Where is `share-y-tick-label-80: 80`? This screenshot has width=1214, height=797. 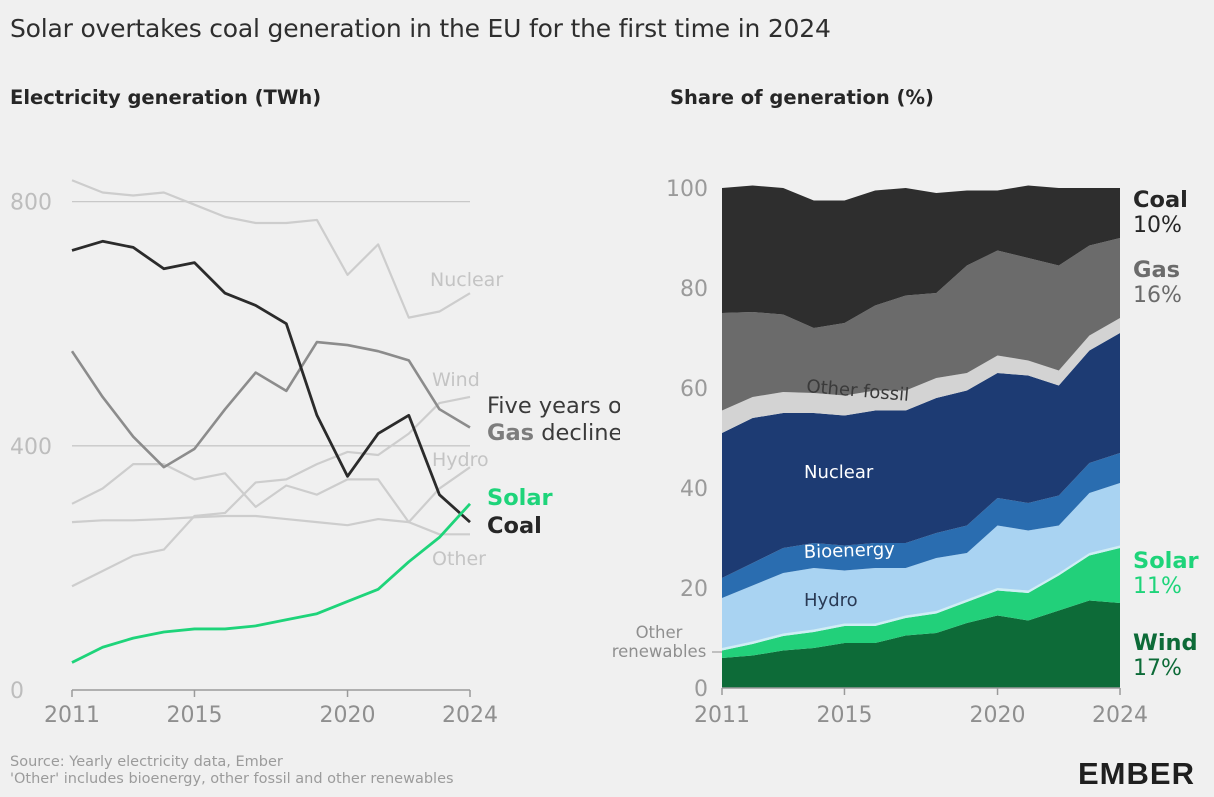 share-y-tick-label-80: 80 is located at coordinates (694, 289).